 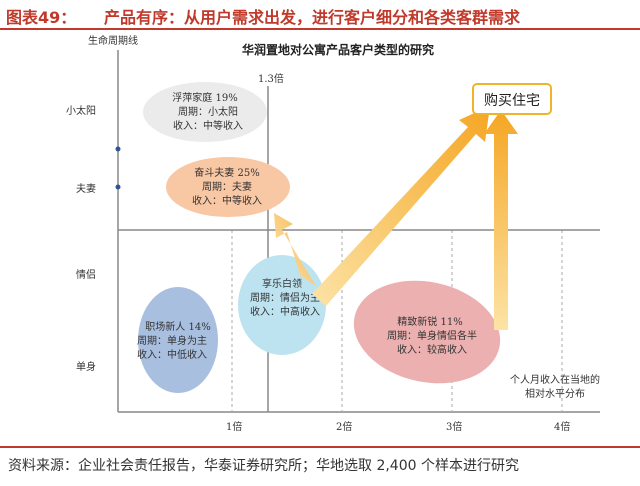 What do you see at coordinates (263, 466) in the screenshot?
I see `source-note: 资料来源：企业社会责任报告，华泰证券研究所；华地选取 2,400 个样本进行研究` at bounding box center [263, 466].